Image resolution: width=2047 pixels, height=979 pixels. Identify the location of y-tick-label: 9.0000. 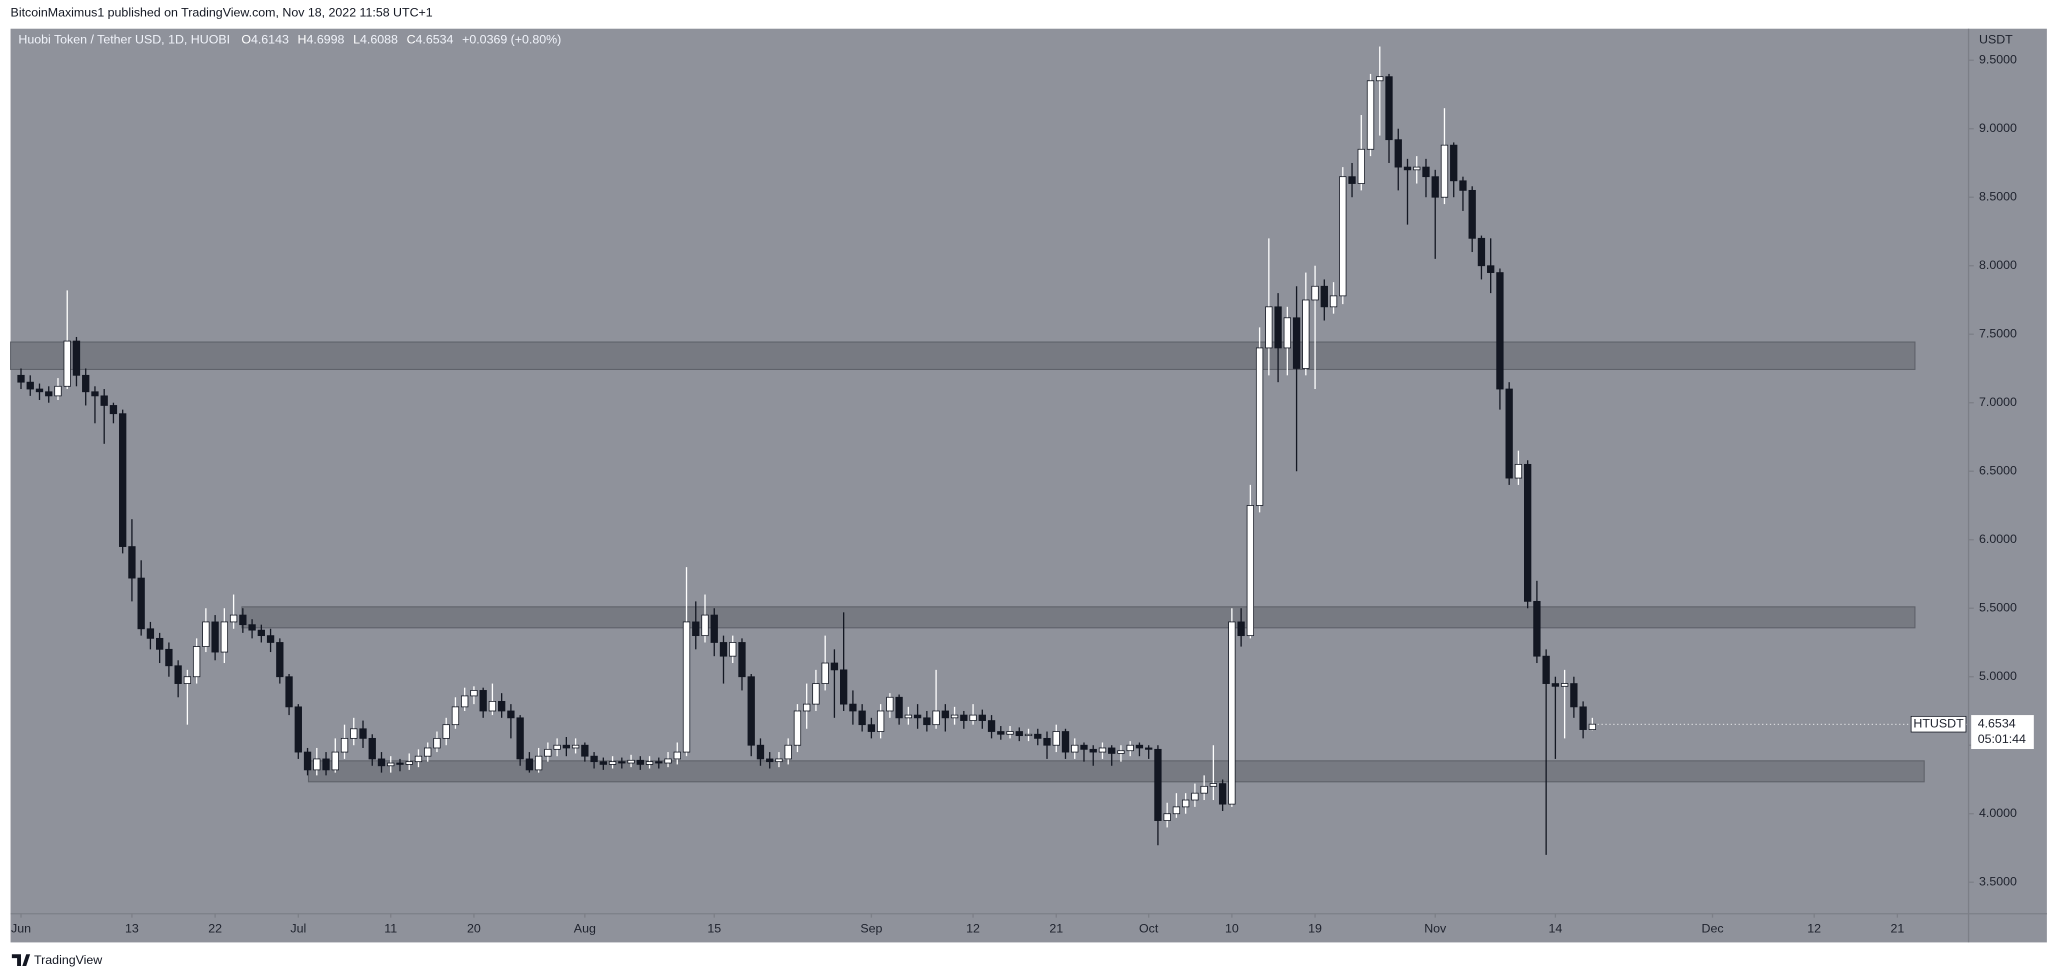
(1998, 128).